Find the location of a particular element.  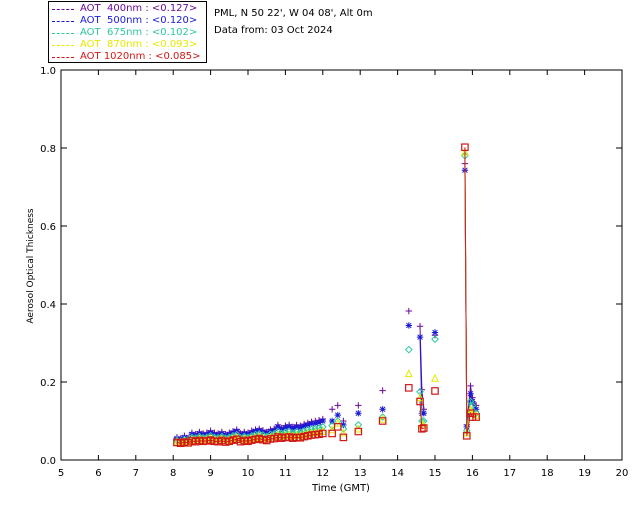

y-tick-label: 0.0 is located at coordinates (48, 461).